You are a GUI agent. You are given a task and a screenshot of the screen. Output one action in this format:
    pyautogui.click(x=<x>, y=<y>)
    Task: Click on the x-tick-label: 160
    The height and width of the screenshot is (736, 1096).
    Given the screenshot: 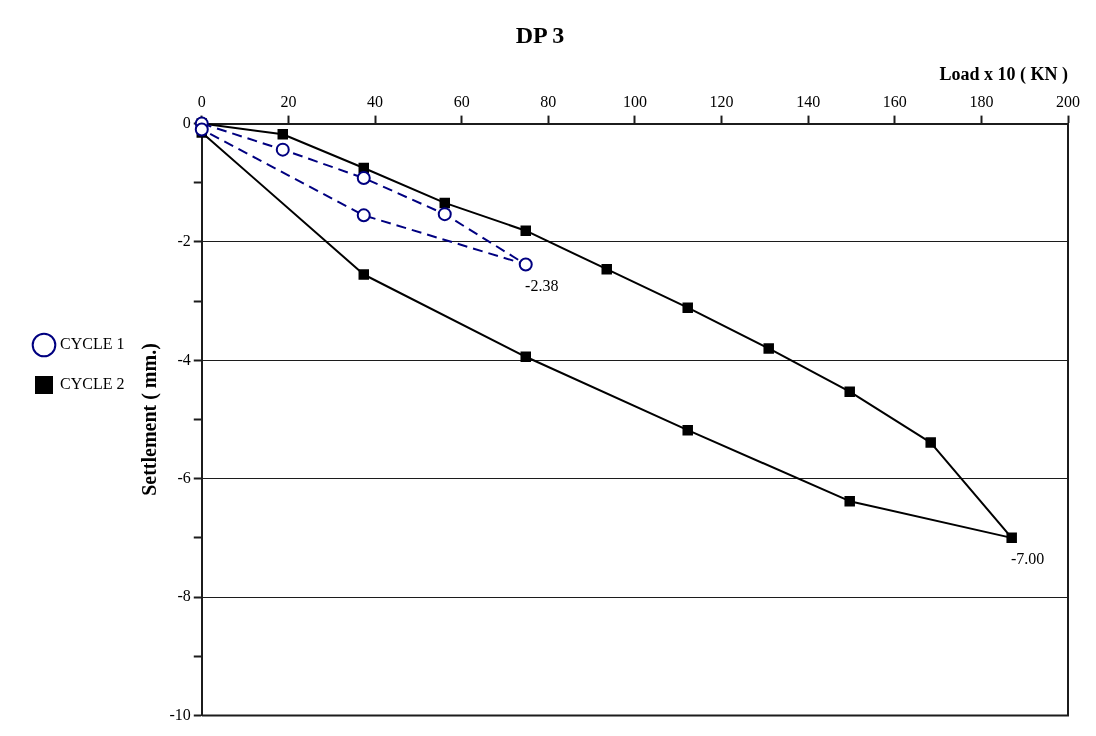 What is the action you would take?
    pyautogui.click(x=894, y=102)
    